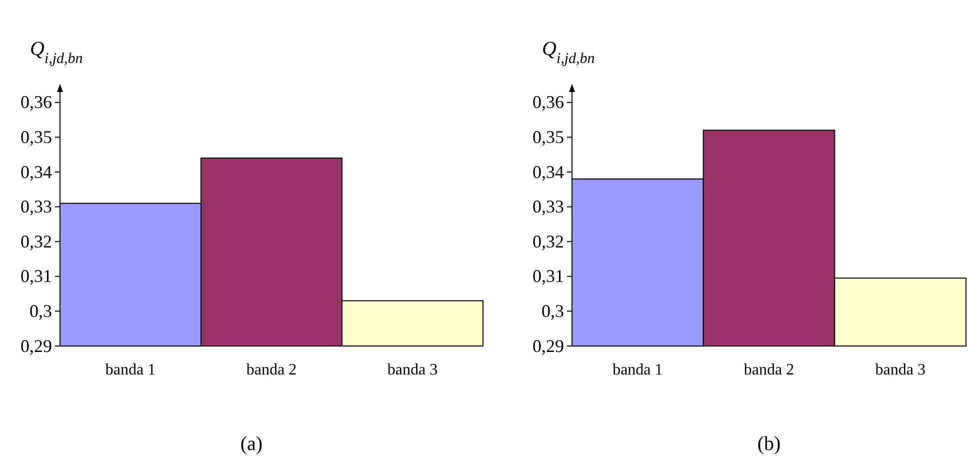 This screenshot has width=968, height=474. Describe the element at coordinates (251, 444) in the screenshot. I see `text: (a)` at that location.